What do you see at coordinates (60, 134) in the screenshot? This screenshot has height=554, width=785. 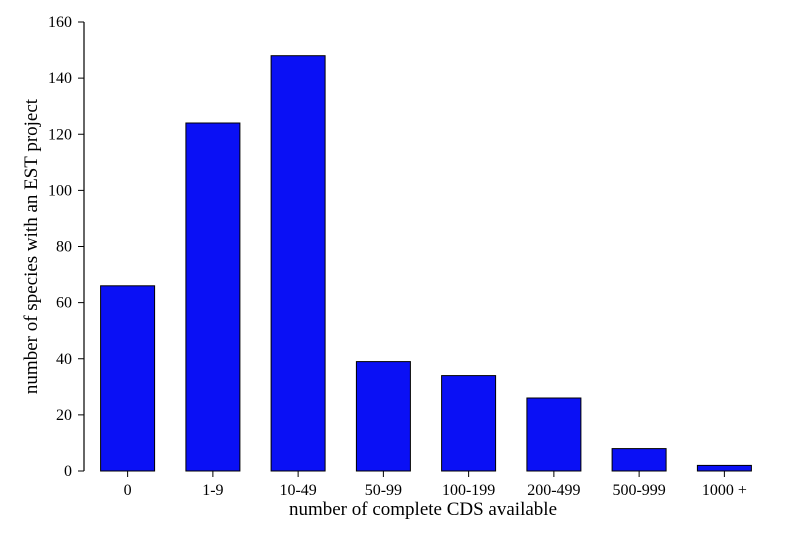 I see `y-tick-label: 120` at bounding box center [60, 134].